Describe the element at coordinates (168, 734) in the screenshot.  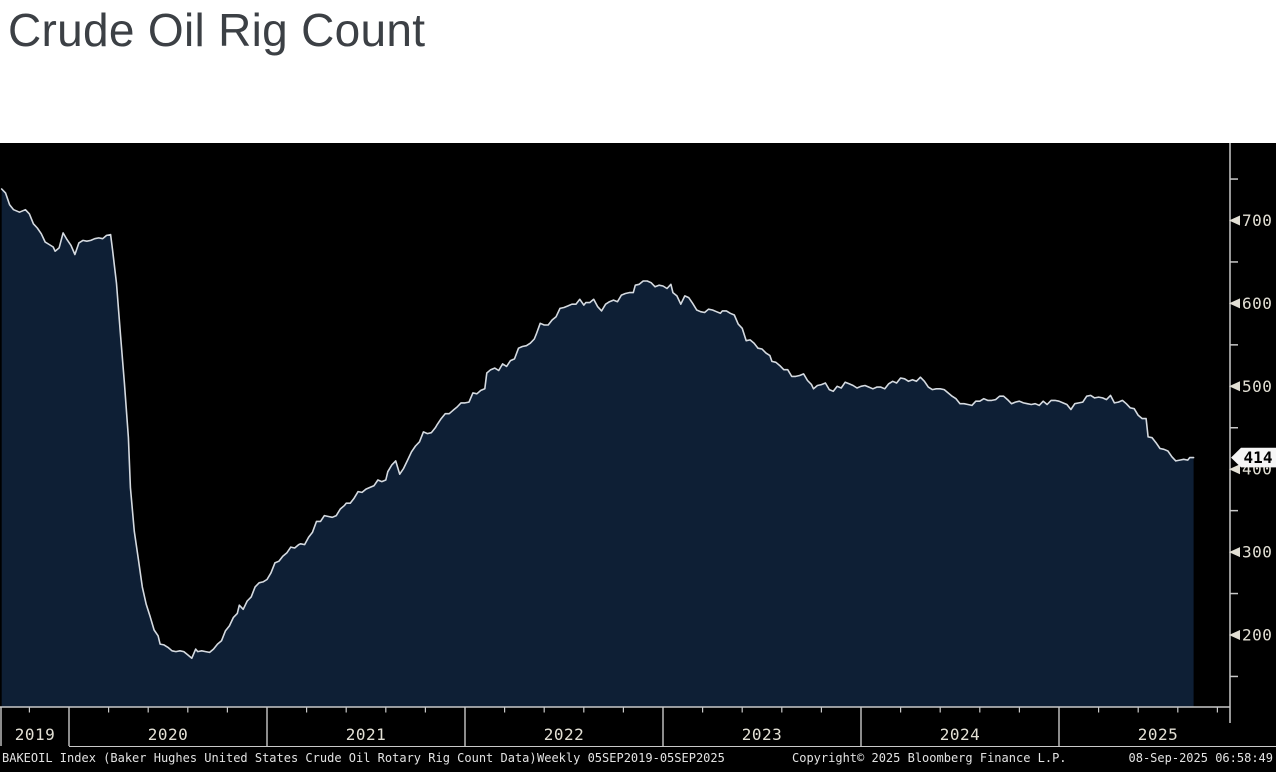
I see `x-axis-label-2020: 2020` at that location.